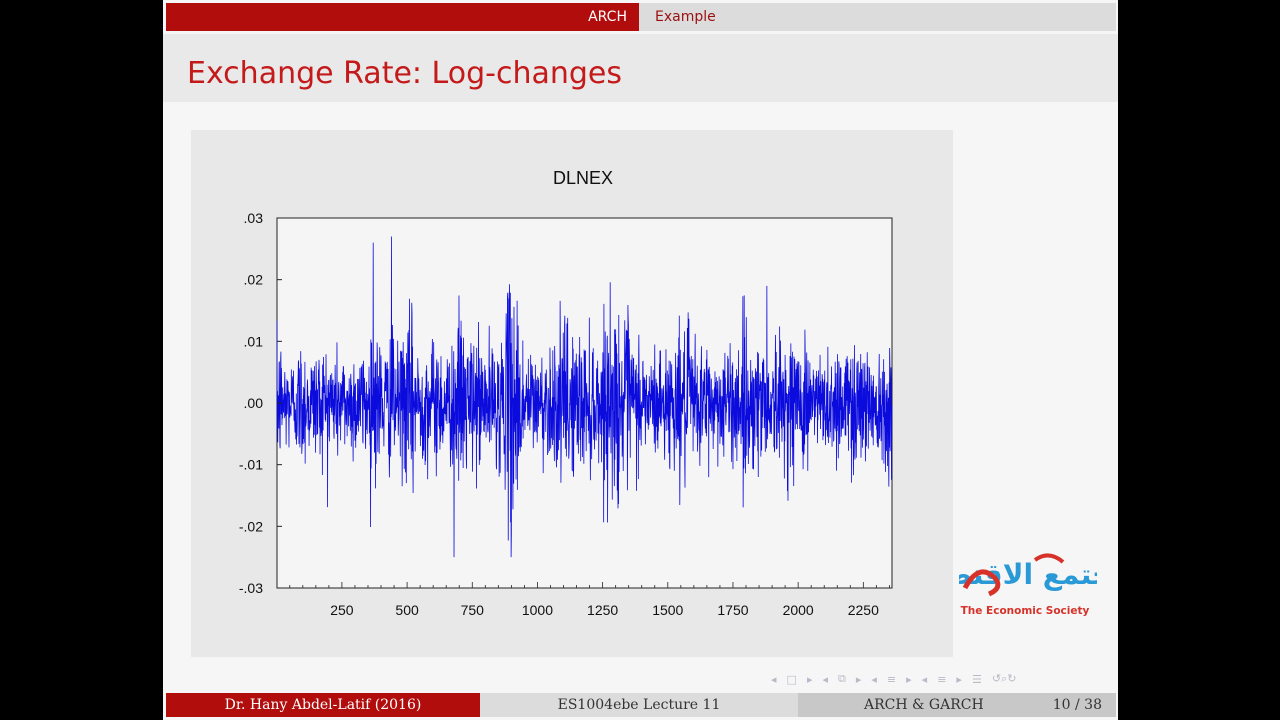  I want to click on footer-course: ES1004ebe Lecture 11, so click(639, 705).